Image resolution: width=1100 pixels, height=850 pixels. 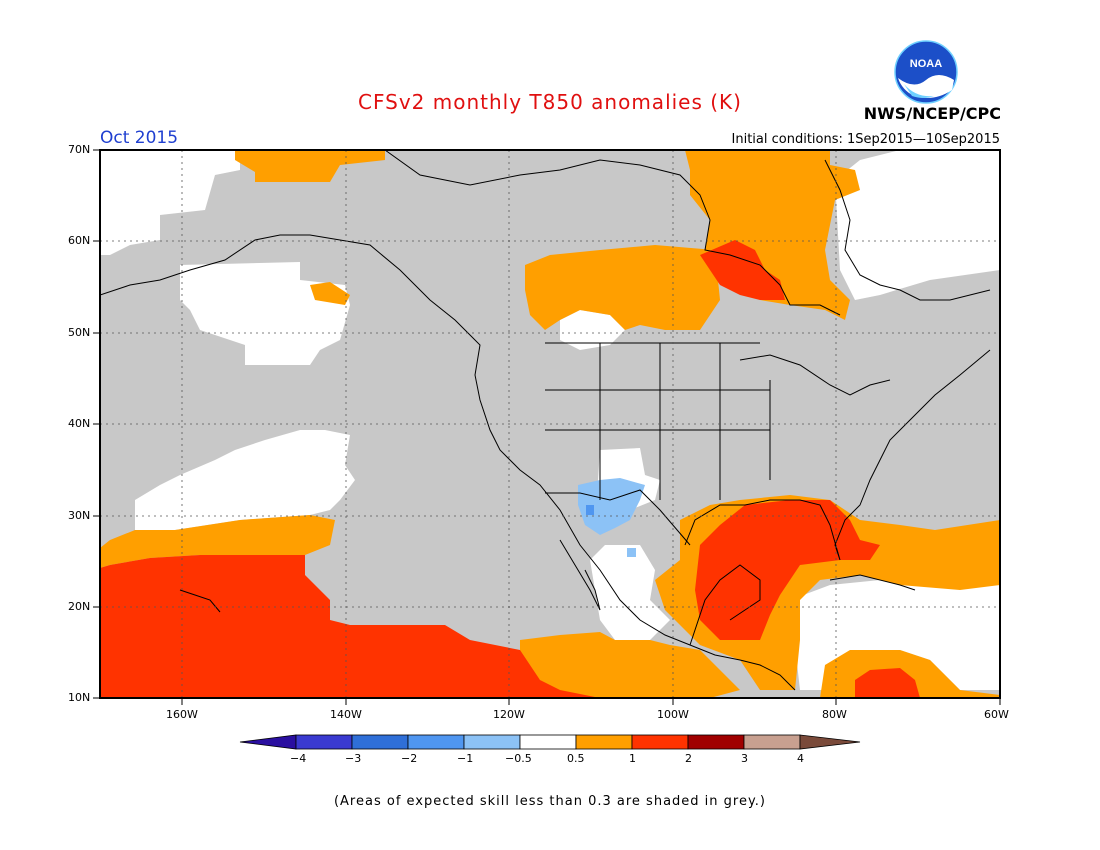 What do you see at coordinates (622, 287) in the screenshot?
I see `orange-region-canada-north` at bounding box center [622, 287].